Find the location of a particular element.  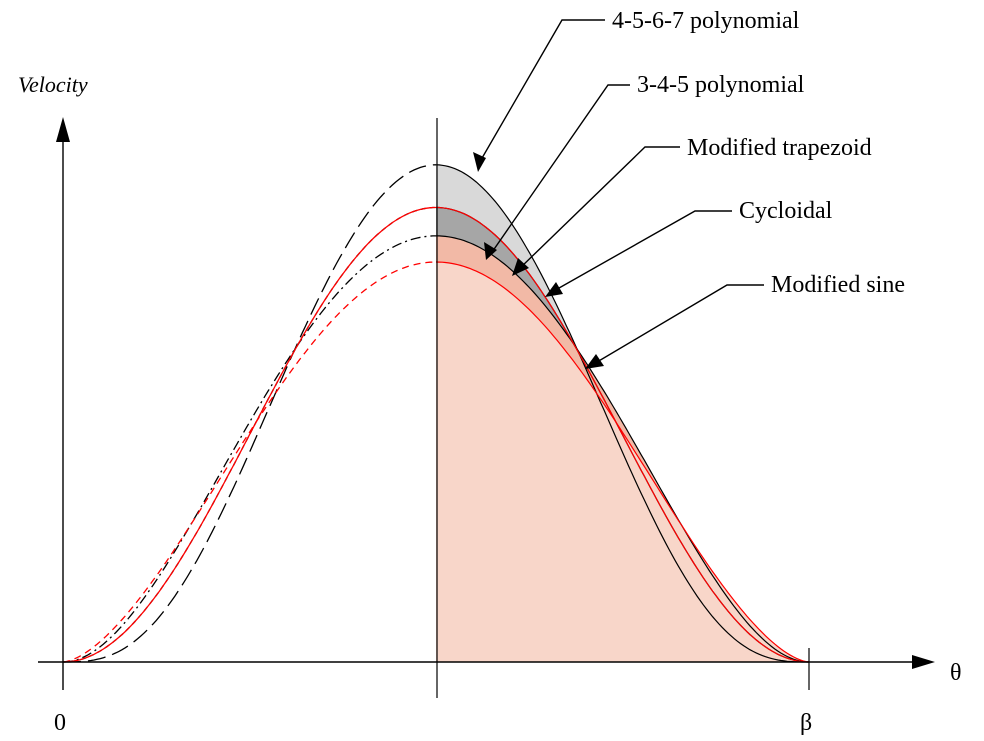

x-tick-label-beta: β is located at coordinates (806, 723).